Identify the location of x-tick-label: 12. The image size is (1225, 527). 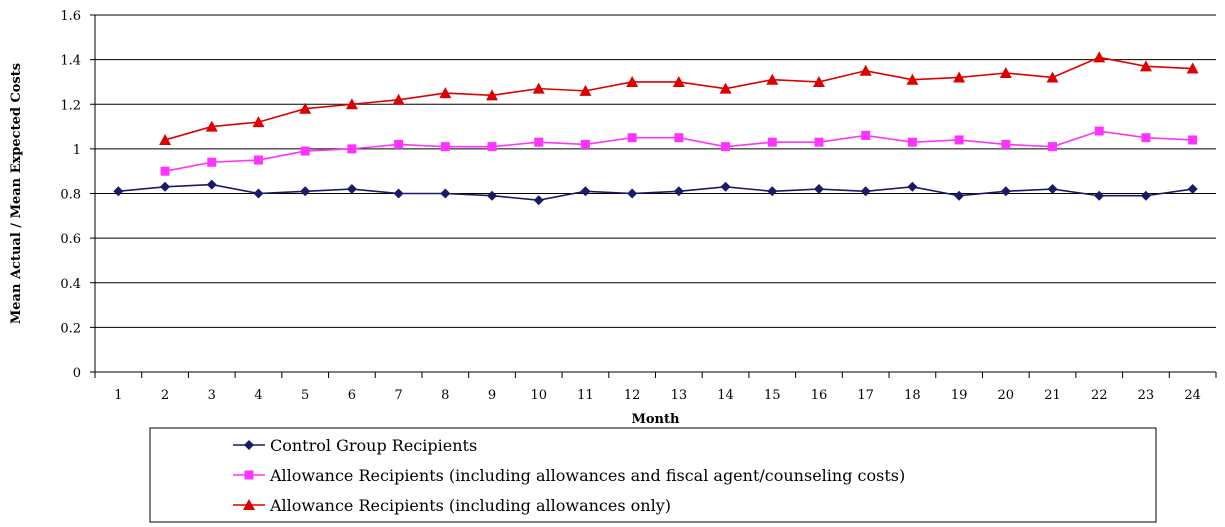
(632, 395).